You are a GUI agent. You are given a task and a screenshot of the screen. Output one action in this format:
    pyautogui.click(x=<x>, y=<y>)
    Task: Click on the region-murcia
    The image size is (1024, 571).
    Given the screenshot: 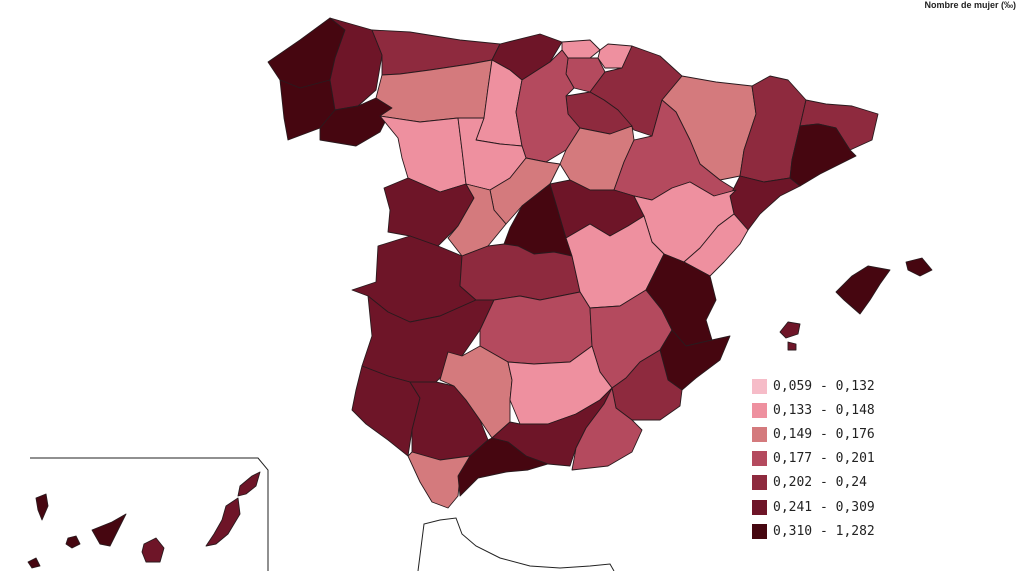 What is the action you would take?
    pyautogui.click(x=647, y=385)
    